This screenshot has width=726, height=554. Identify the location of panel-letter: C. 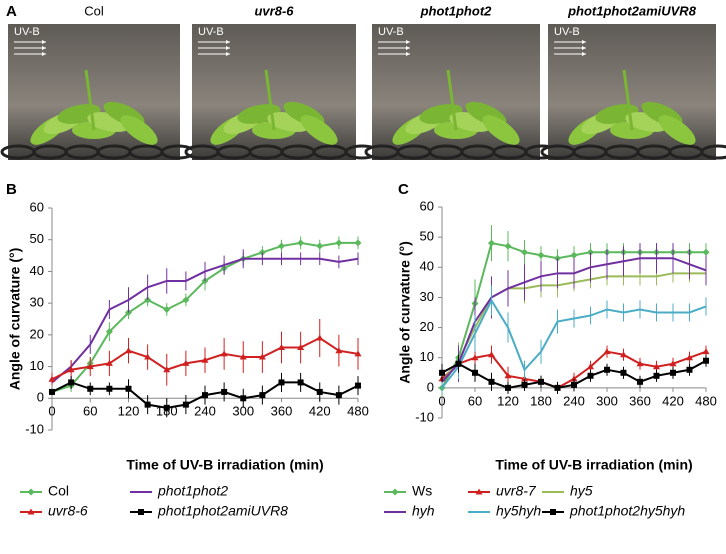
(403, 189).